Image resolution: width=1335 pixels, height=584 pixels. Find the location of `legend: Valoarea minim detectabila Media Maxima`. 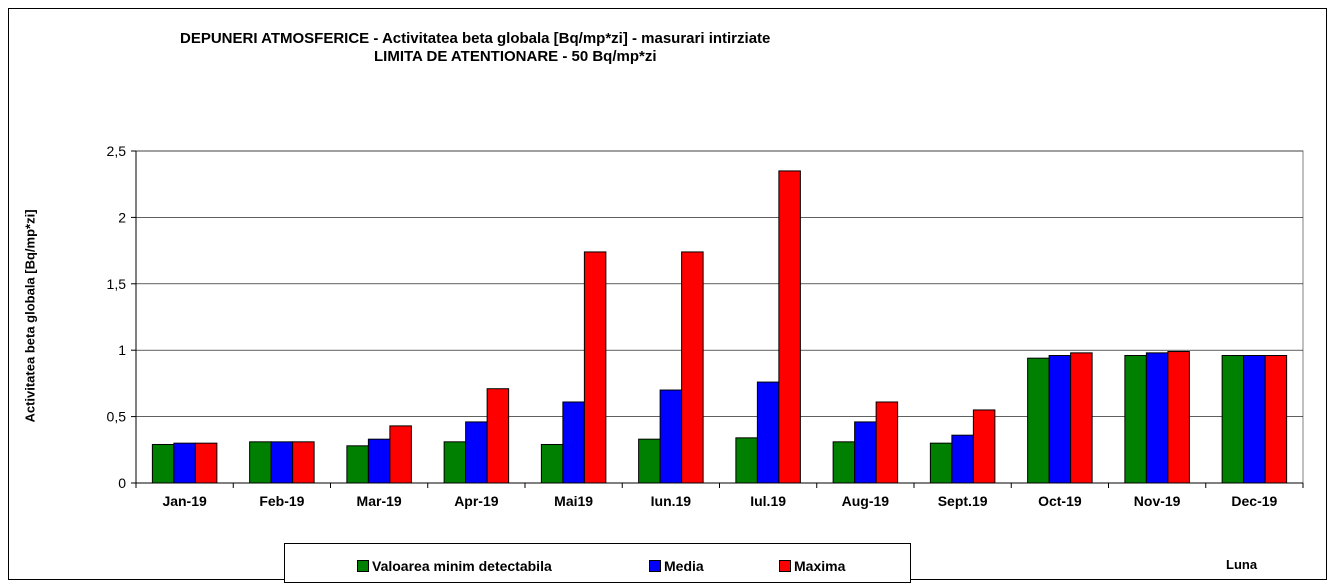

legend: Valoarea minim detectabila Media Maxima is located at coordinates (597, 563).